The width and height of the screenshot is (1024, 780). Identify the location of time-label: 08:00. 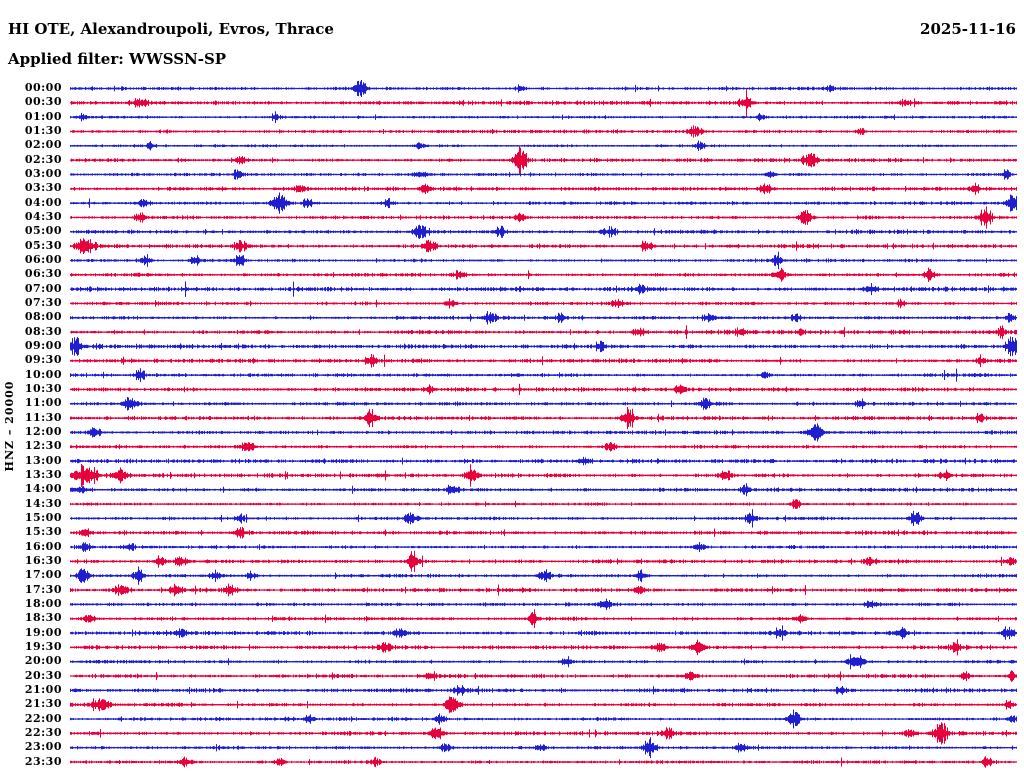
(43, 317).